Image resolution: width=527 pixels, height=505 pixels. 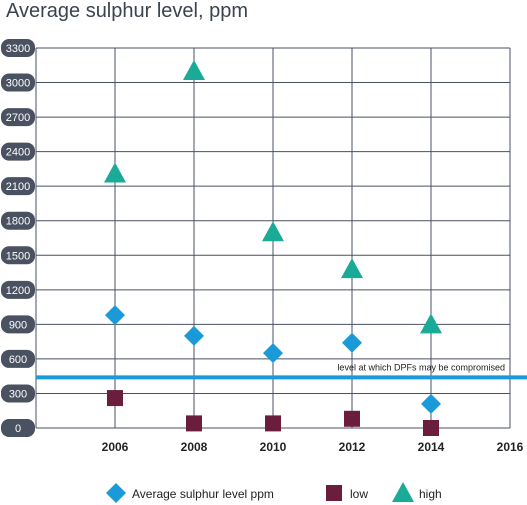 I want to click on y-tick-label: 2700, so click(x=18, y=118).